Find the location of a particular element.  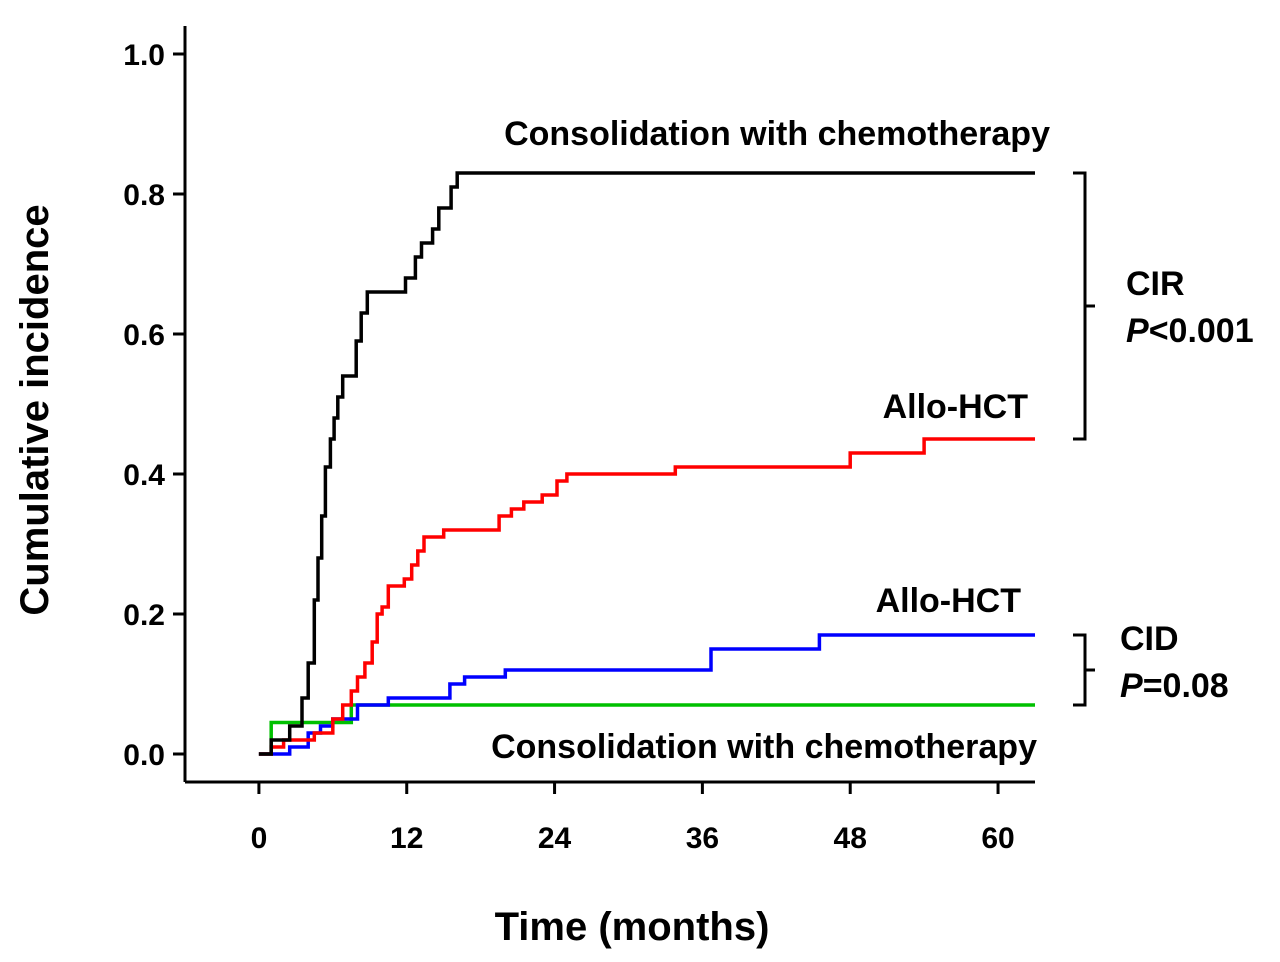

curve-cid-allo-hct is located at coordinates (646, 694).